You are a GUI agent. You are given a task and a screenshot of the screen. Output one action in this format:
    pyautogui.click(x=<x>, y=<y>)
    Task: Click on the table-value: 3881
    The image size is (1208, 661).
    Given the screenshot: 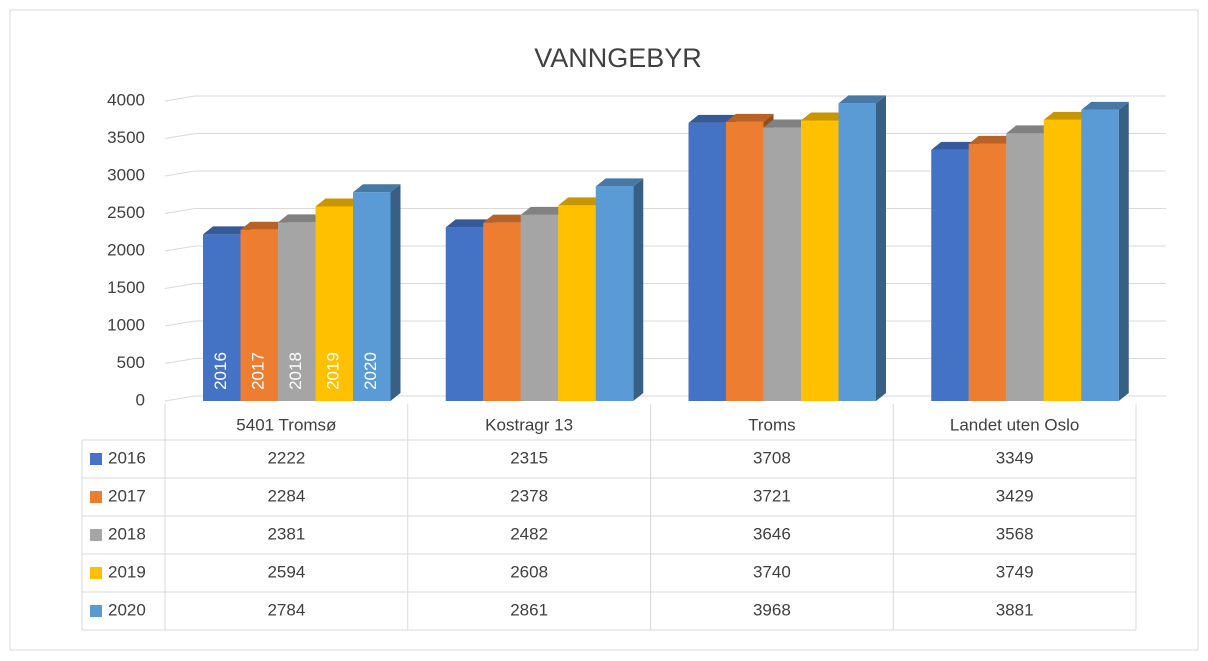 What is the action you would take?
    pyautogui.click(x=1015, y=609)
    